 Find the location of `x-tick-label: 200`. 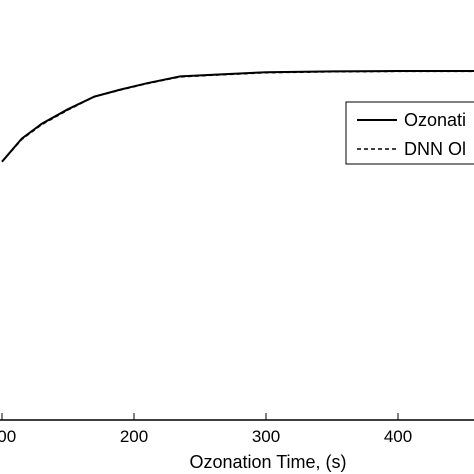

x-tick-label: 200 is located at coordinates (134, 436).